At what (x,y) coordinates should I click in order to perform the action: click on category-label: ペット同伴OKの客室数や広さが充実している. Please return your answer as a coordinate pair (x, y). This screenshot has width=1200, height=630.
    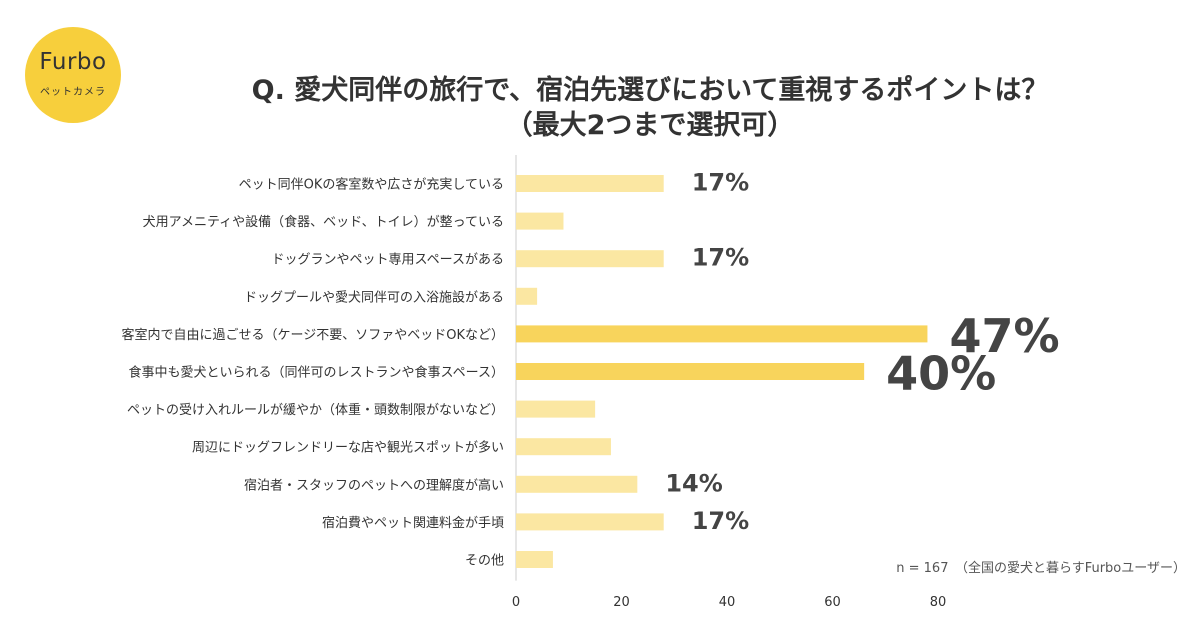
    Looking at the image, I should click on (371, 185).